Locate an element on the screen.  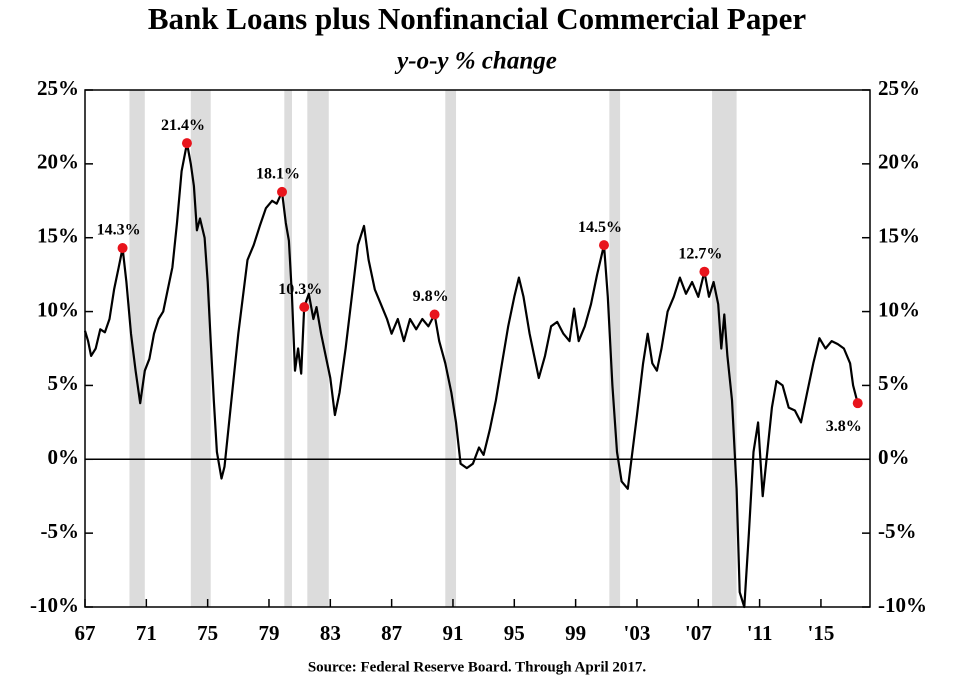
y2-tick-label: 10% is located at coordinates (899, 309).